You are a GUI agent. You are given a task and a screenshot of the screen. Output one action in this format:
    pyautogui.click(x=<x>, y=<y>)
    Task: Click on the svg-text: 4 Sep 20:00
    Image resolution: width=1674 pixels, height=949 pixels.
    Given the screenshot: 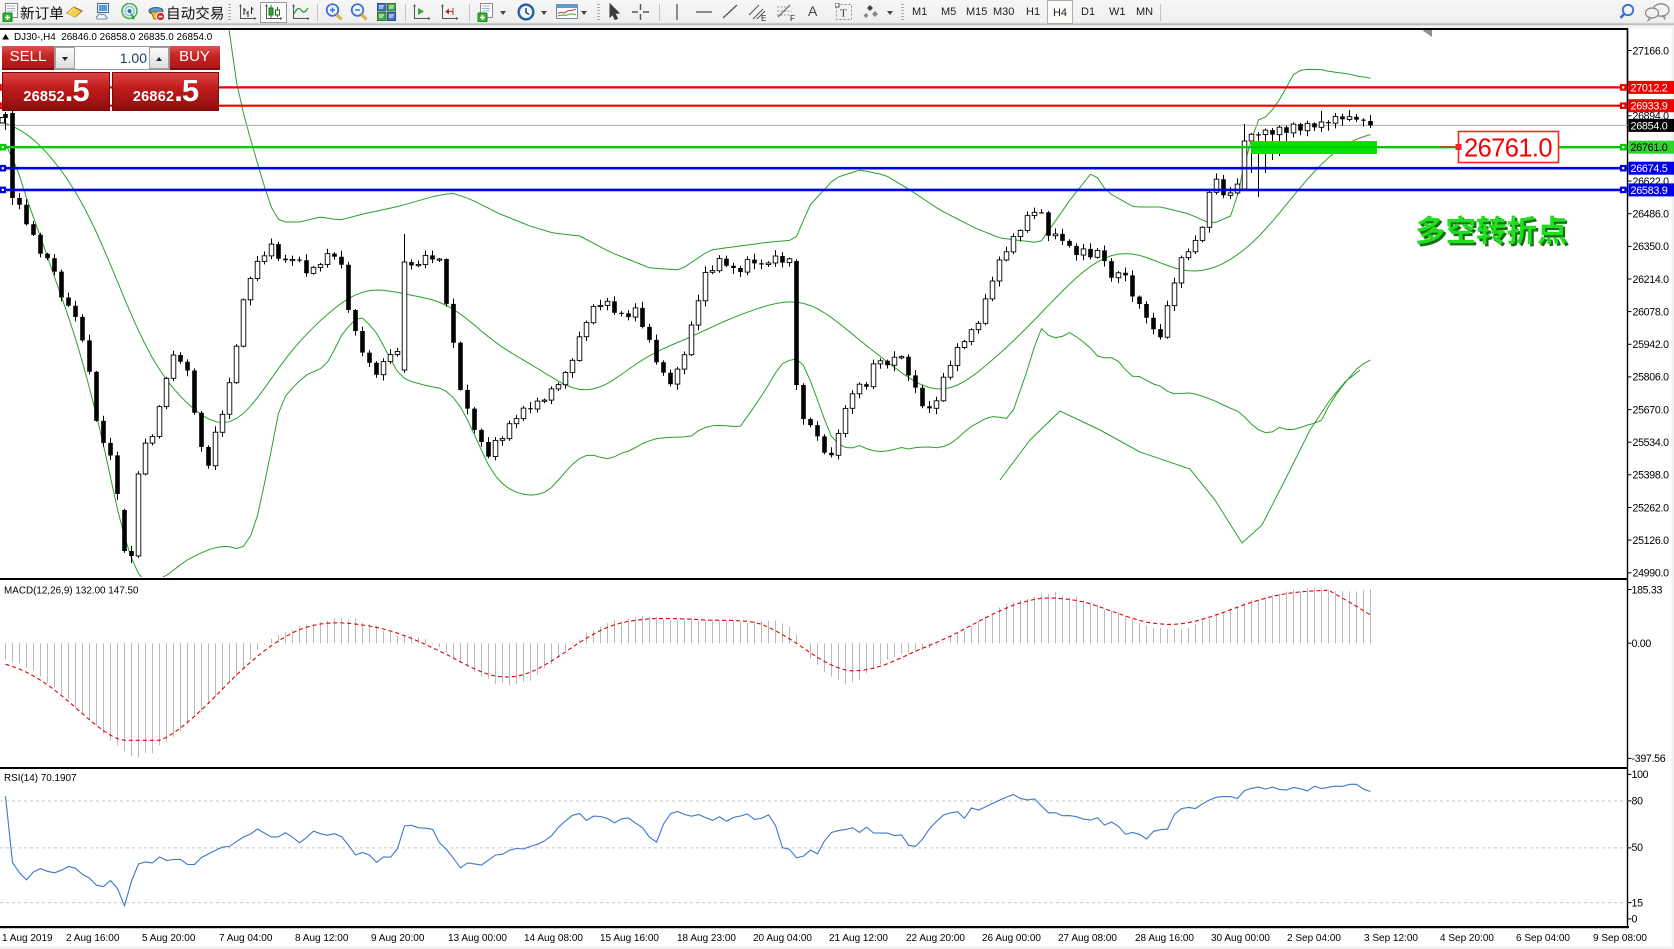 What is the action you would take?
    pyautogui.click(x=1467, y=938)
    